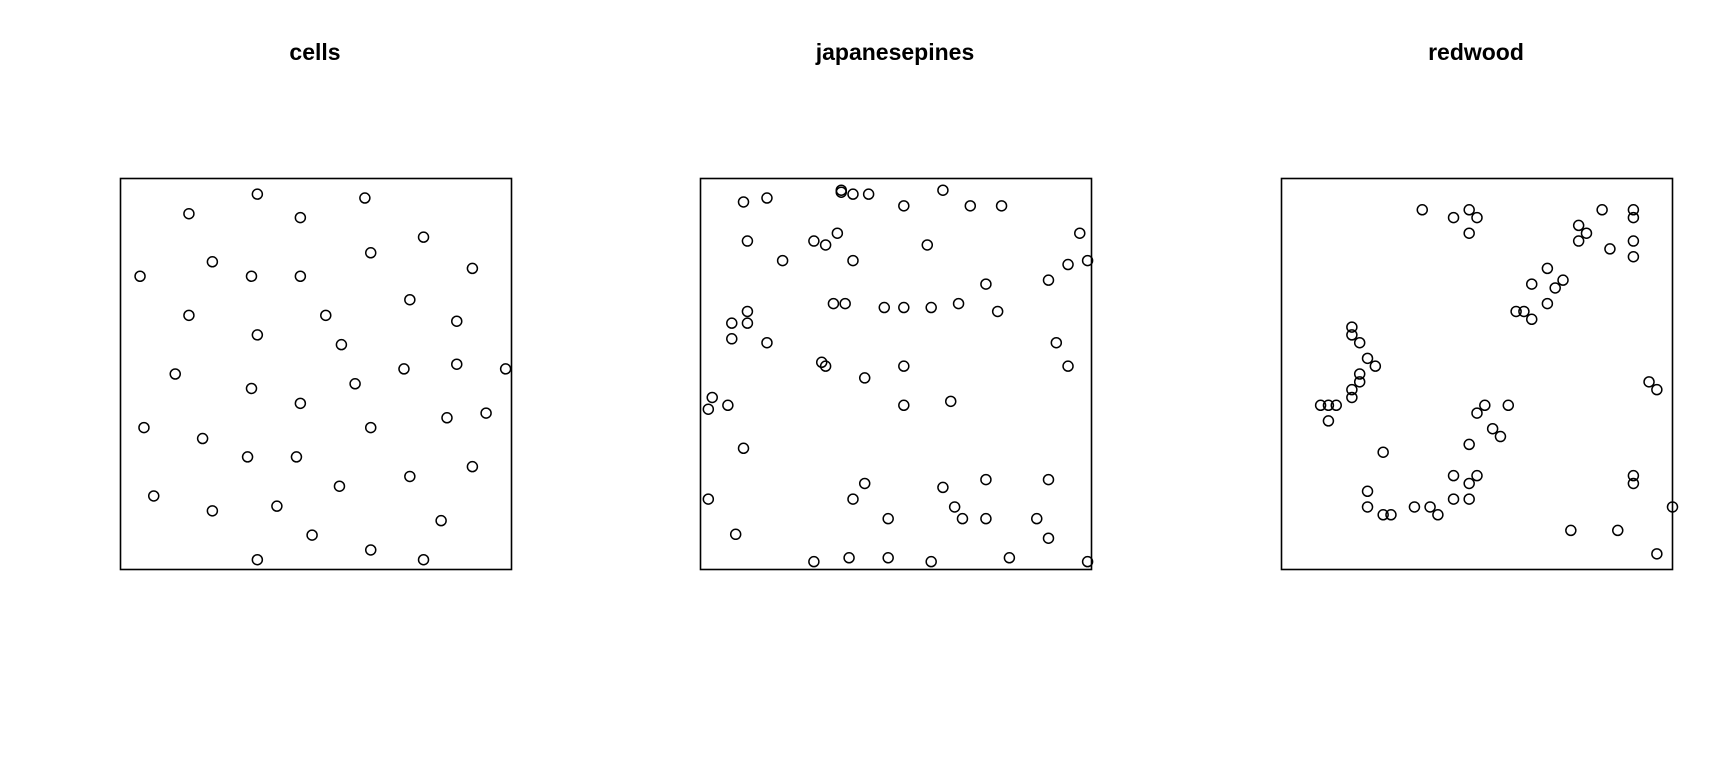 This screenshot has width=1728, height=768. Describe the element at coordinates (1476, 52) in the screenshot. I see `panel-title-redwood: redwood` at that location.